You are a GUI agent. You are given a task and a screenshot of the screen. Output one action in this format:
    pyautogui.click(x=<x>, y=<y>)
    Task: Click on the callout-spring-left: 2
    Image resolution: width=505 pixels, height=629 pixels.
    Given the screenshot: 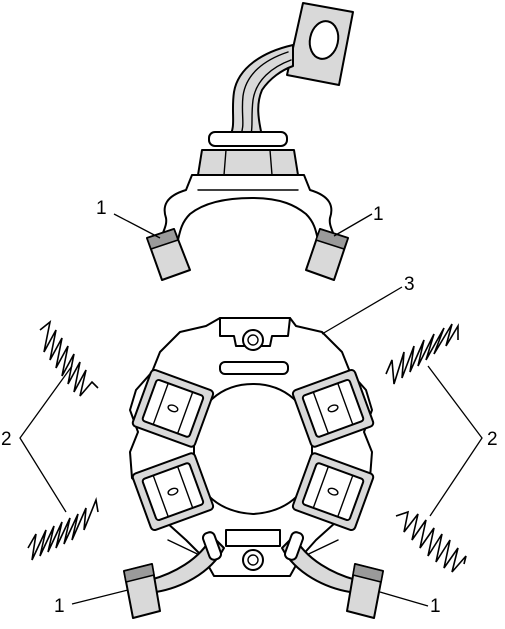 What is the action you would take?
    pyautogui.click(x=6, y=439)
    